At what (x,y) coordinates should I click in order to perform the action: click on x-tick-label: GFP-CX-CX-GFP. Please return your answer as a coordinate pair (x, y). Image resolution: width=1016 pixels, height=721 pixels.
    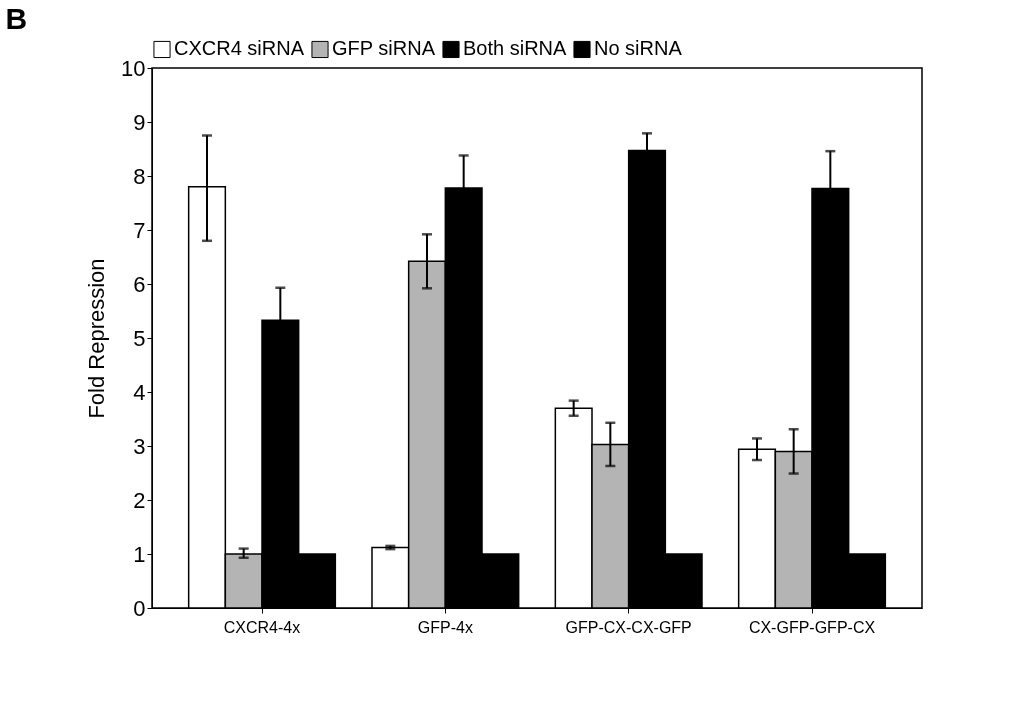
    Looking at the image, I should click on (628, 627).